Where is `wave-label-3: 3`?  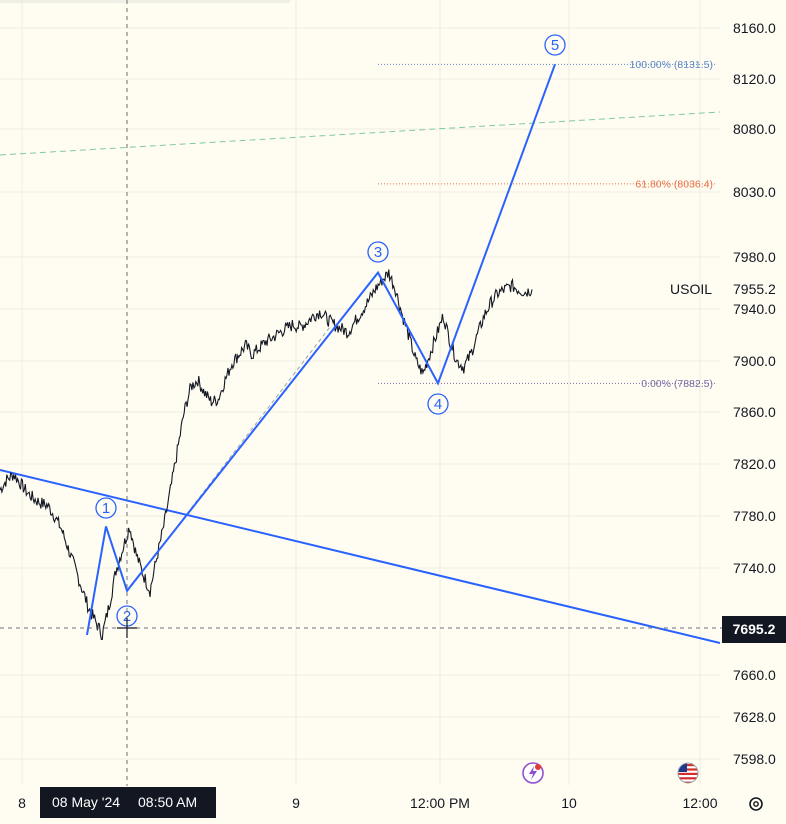 wave-label-3: 3 is located at coordinates (378, 252).